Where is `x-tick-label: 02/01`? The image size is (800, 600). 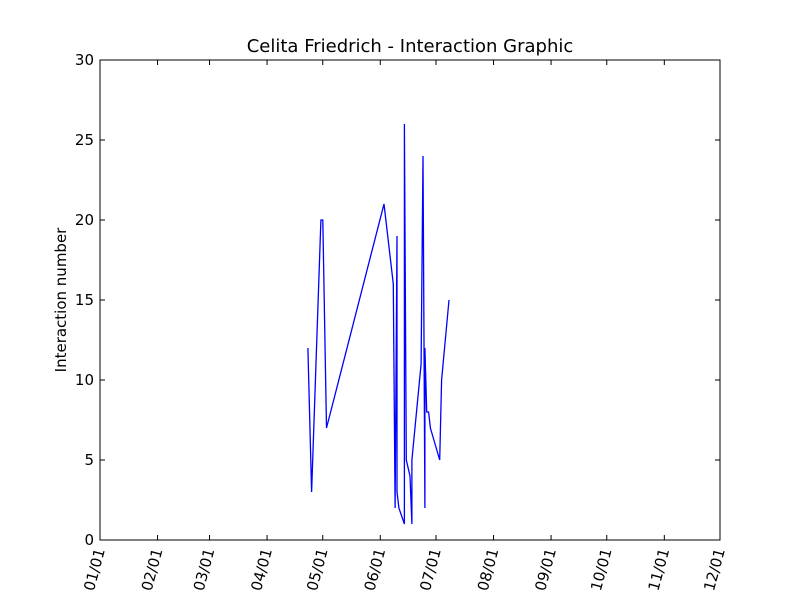 x-tick-label: 02/01 is located at coordinates (152, 569).